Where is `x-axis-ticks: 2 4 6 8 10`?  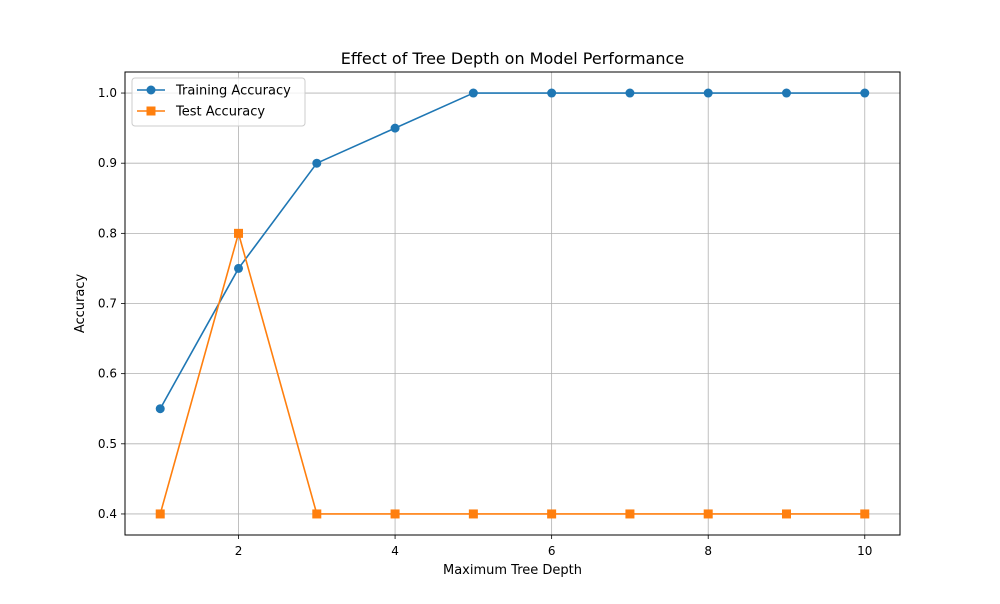 x-axis-ticks: 2 4 6 8 10 is located at coordinates (553, 546).